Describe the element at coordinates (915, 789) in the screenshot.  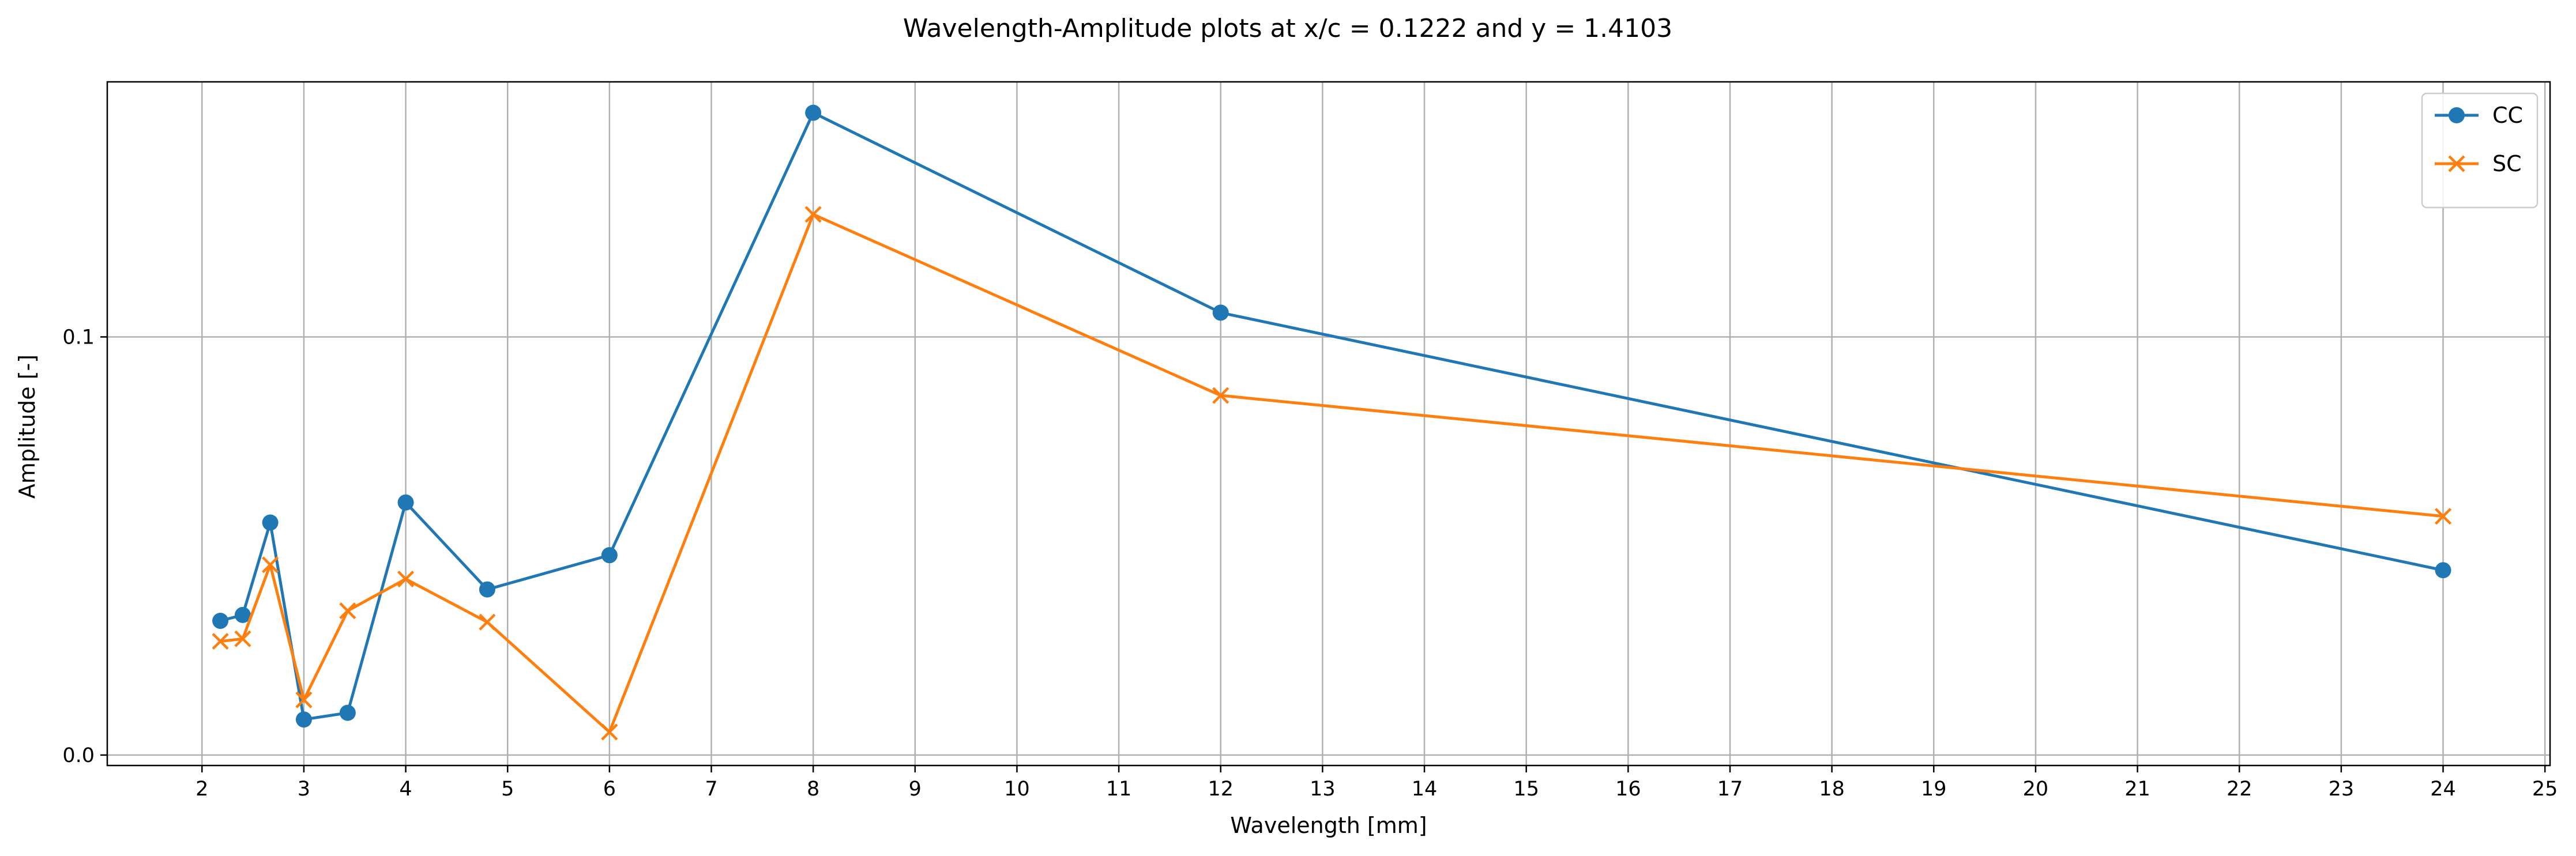
I see `x-tick-label: 9` at that location.